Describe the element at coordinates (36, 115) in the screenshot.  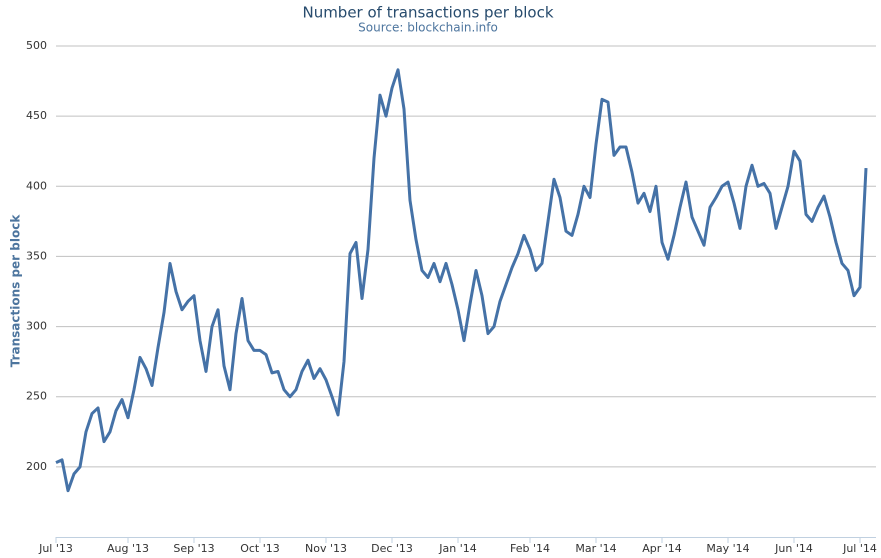
I see `y-tick-label: 450` at that location.